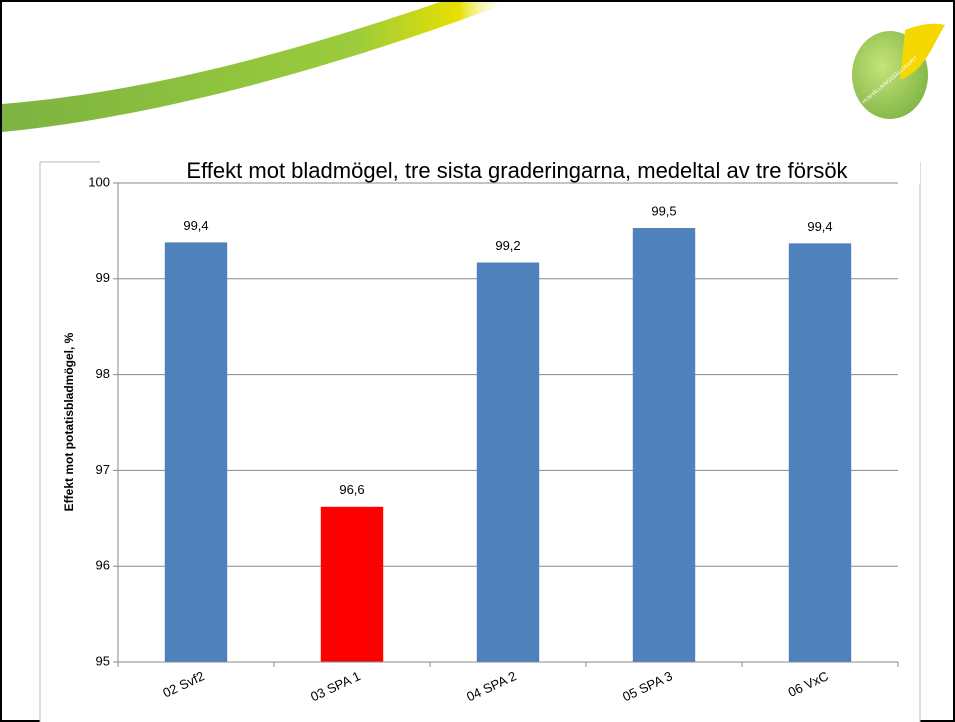  Describe the element at coordinates (507, 245) in the screenshot. I see `data-label: 99,2` at that location.